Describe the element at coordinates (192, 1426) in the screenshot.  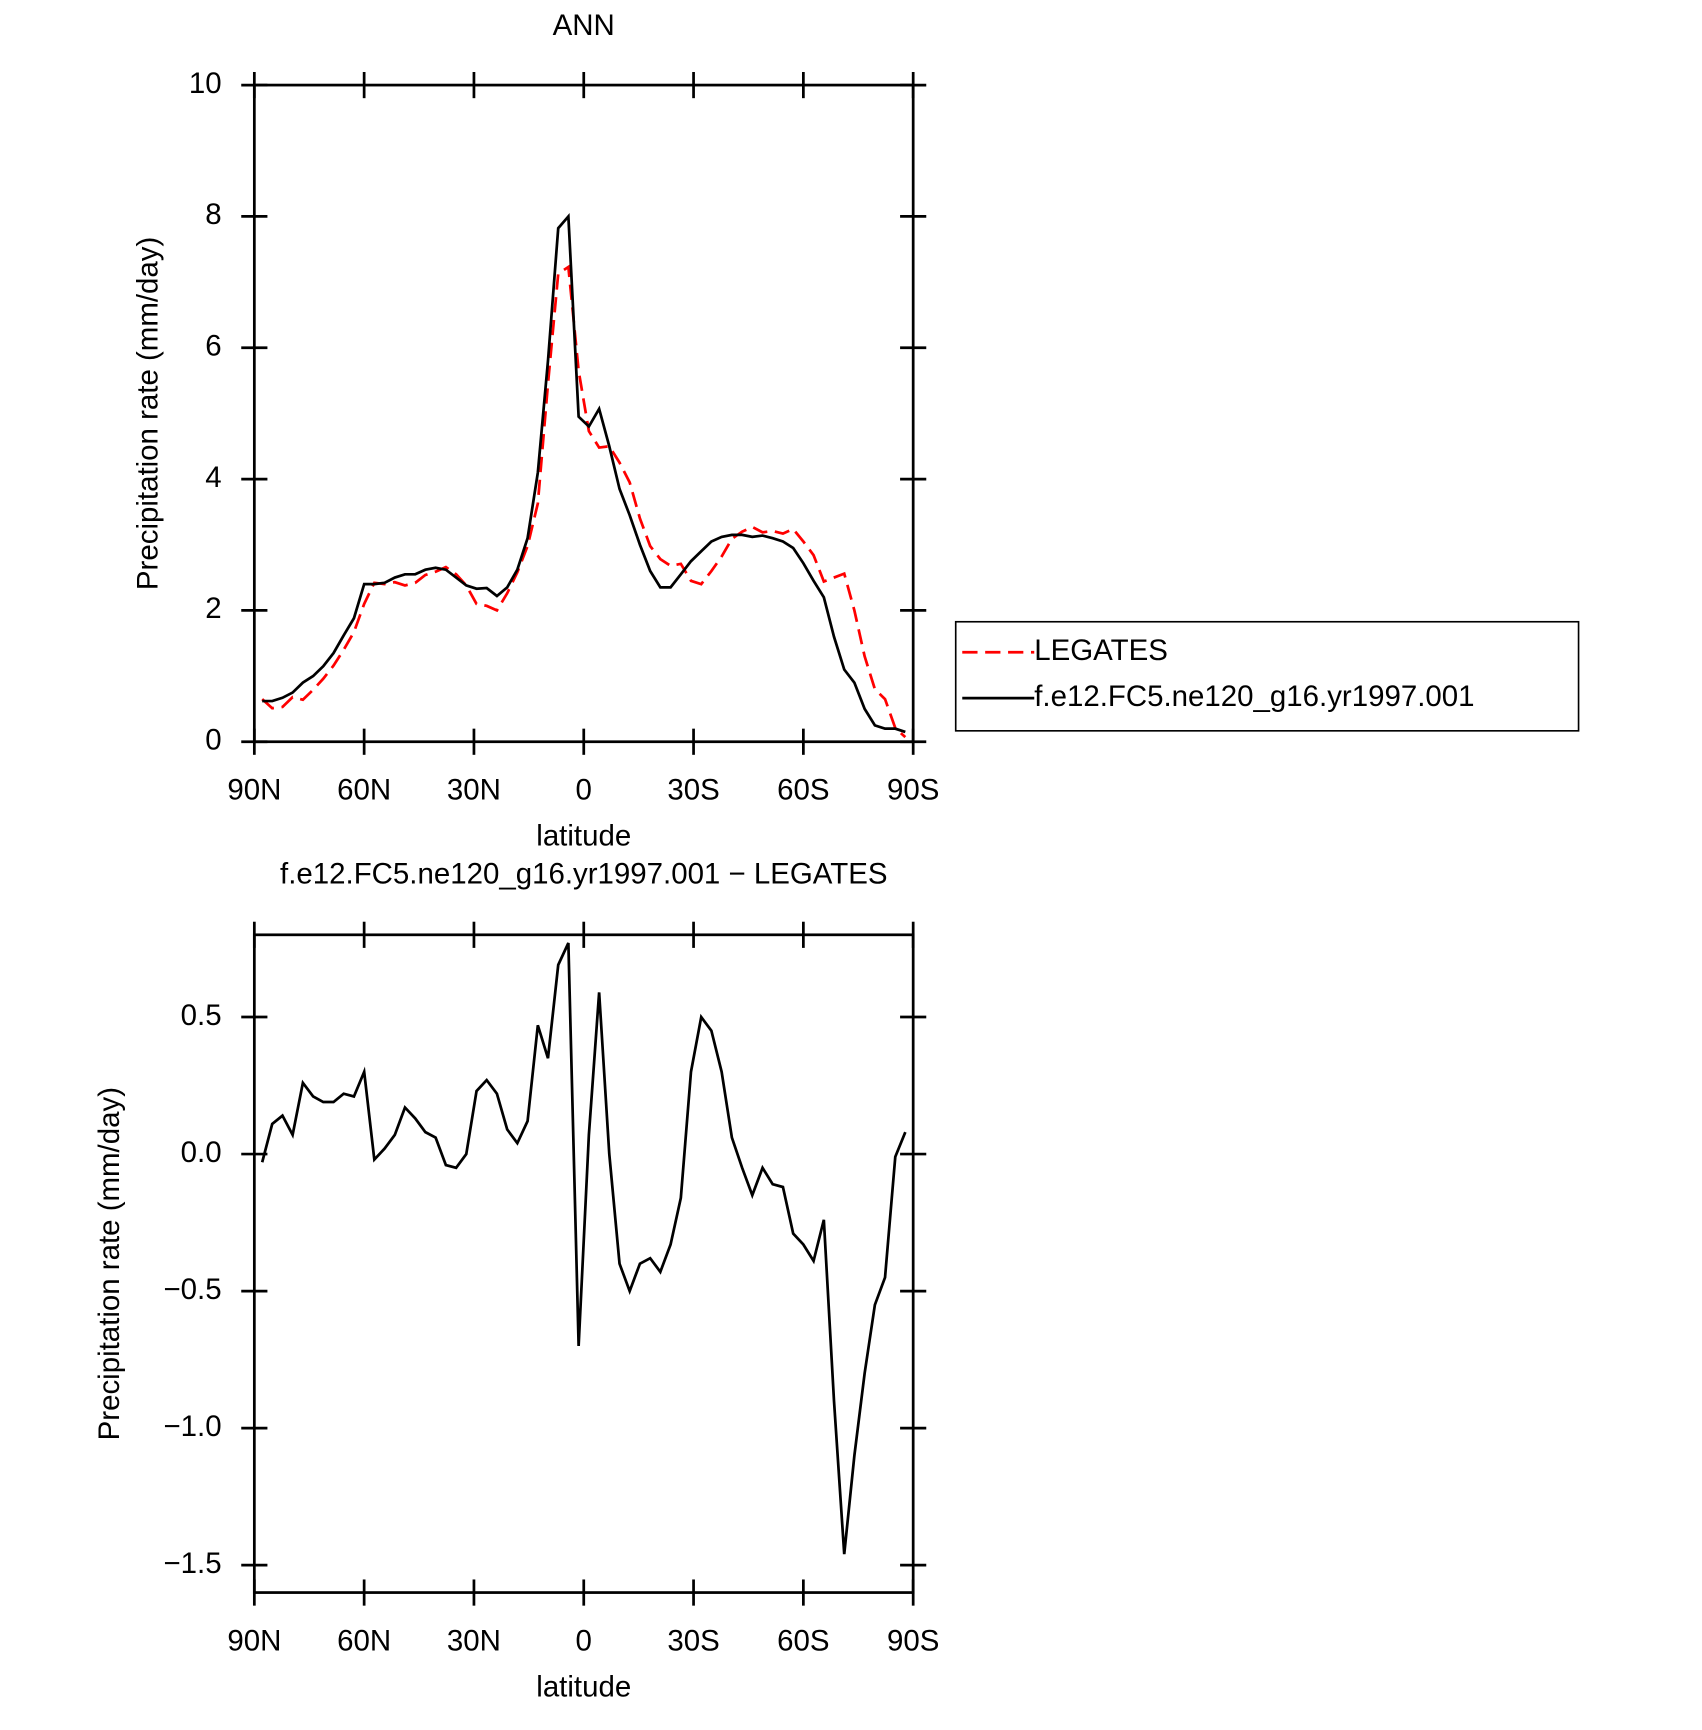
I see `y-tick-label: −1.0` at that location.